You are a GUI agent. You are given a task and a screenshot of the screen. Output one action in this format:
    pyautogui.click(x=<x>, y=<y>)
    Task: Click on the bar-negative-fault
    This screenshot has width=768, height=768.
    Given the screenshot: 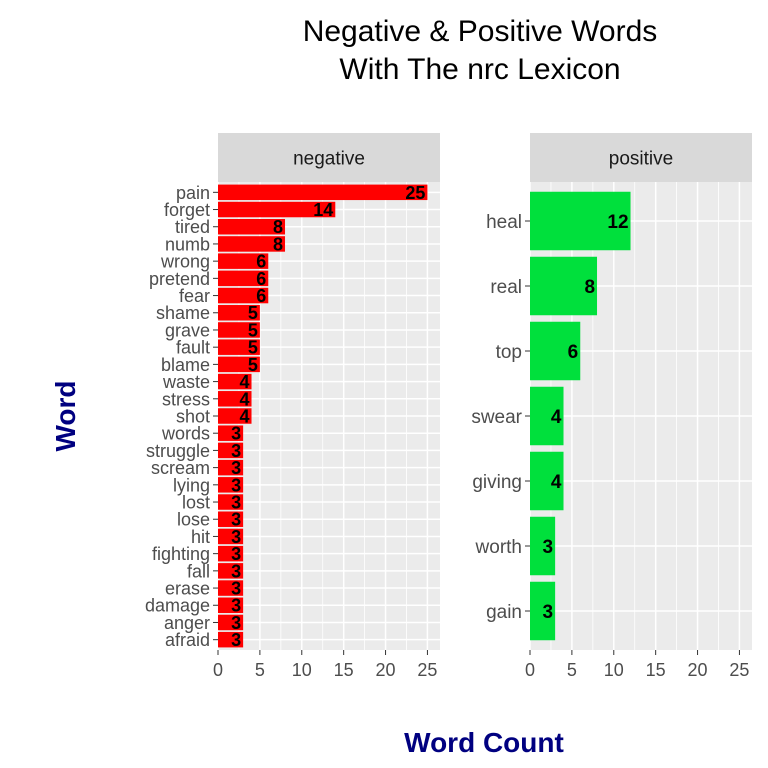 What is the action you would take?
    pyautogui.click(x=239, y=347)
    